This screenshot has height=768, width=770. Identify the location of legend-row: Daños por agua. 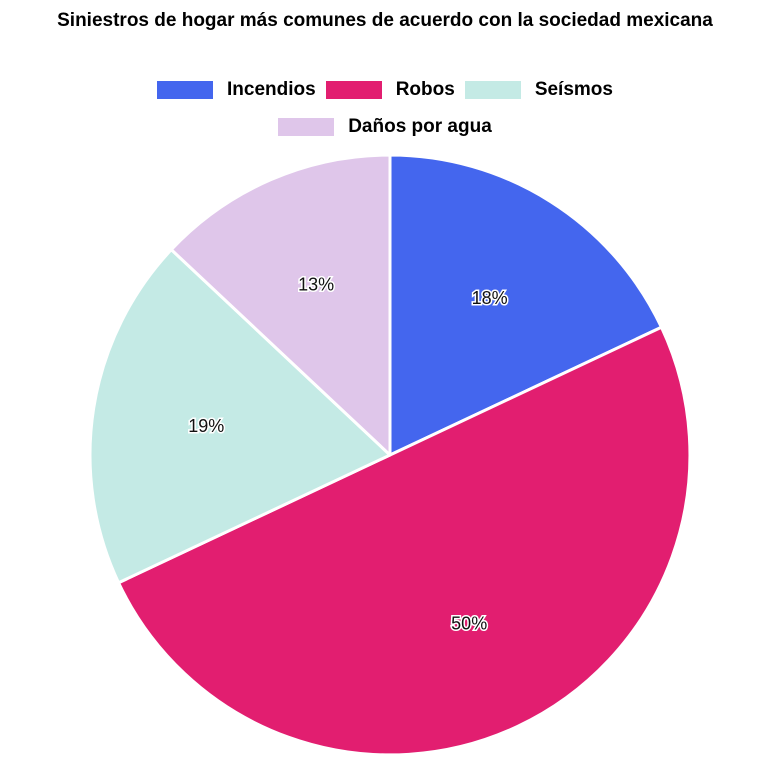
(385, 127).